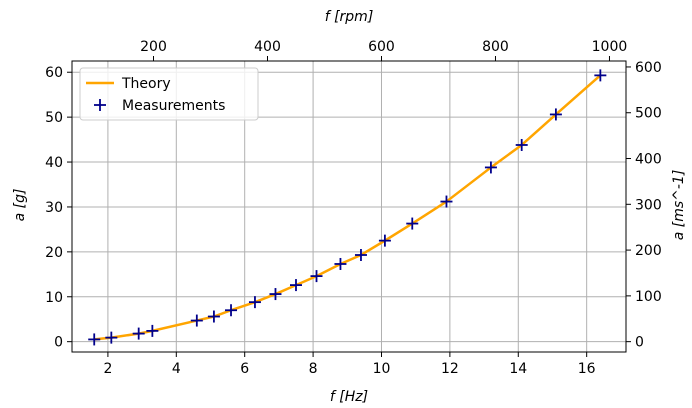 This screenshot has height=408, width=692. Describe the element at coordinates (100, 105) in the screenshot. I see `legend-measurements-marker` at that location.